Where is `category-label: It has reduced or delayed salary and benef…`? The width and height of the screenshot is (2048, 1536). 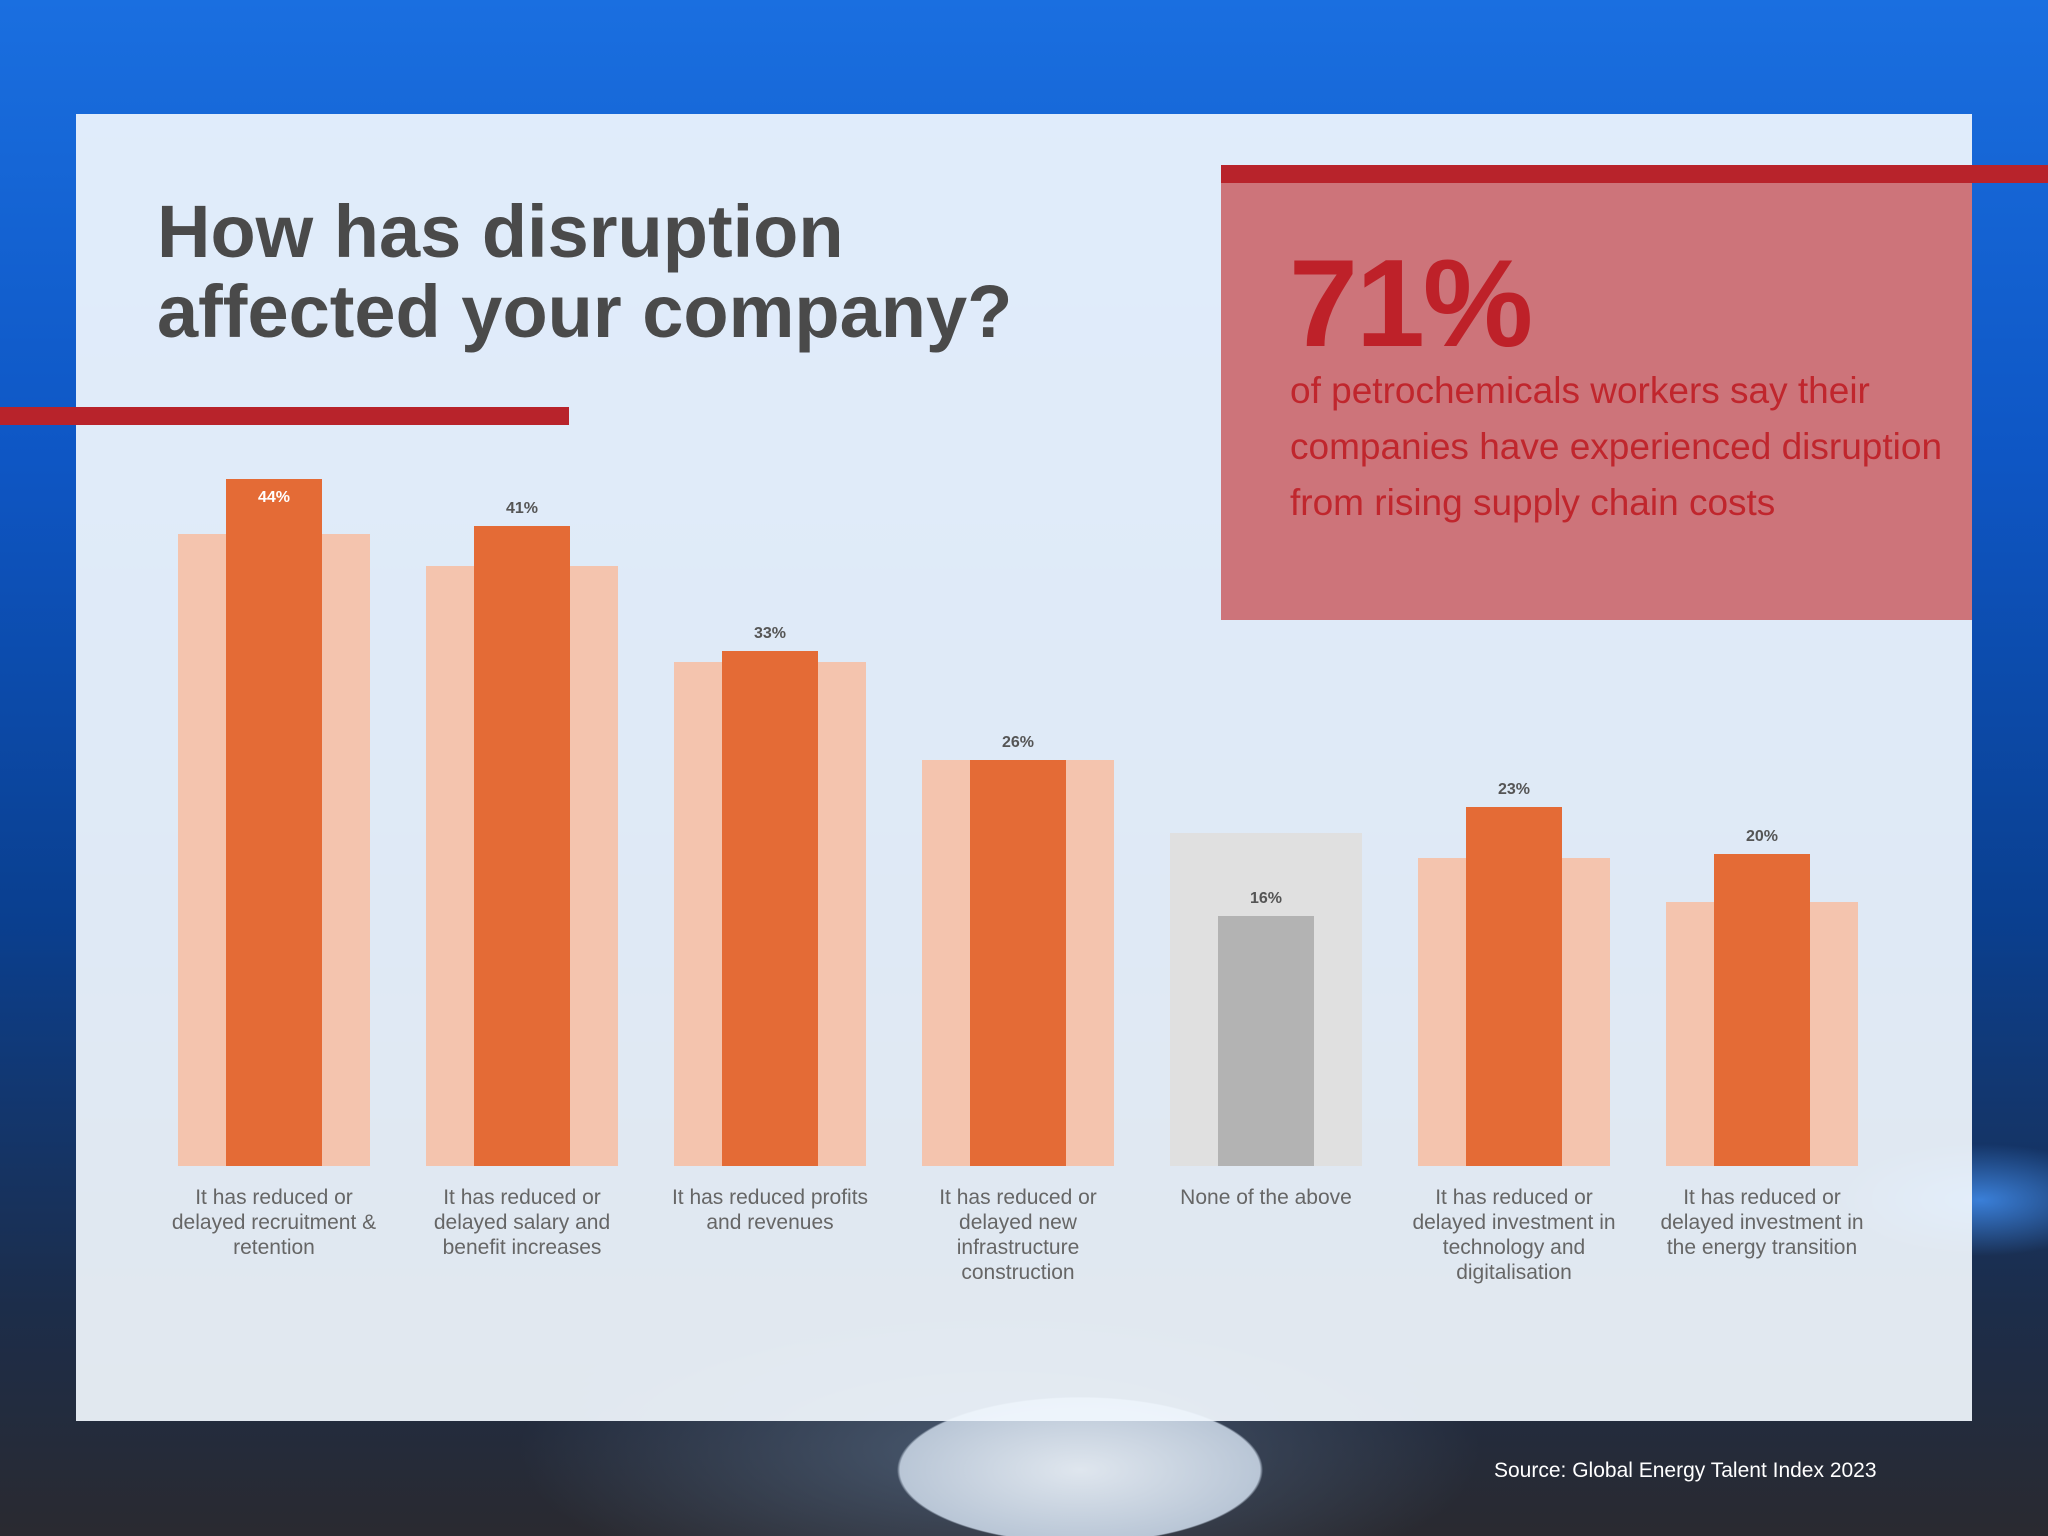
category-label: It has reduced or delayed salary and benef… is located at coordinates (522, 1222).